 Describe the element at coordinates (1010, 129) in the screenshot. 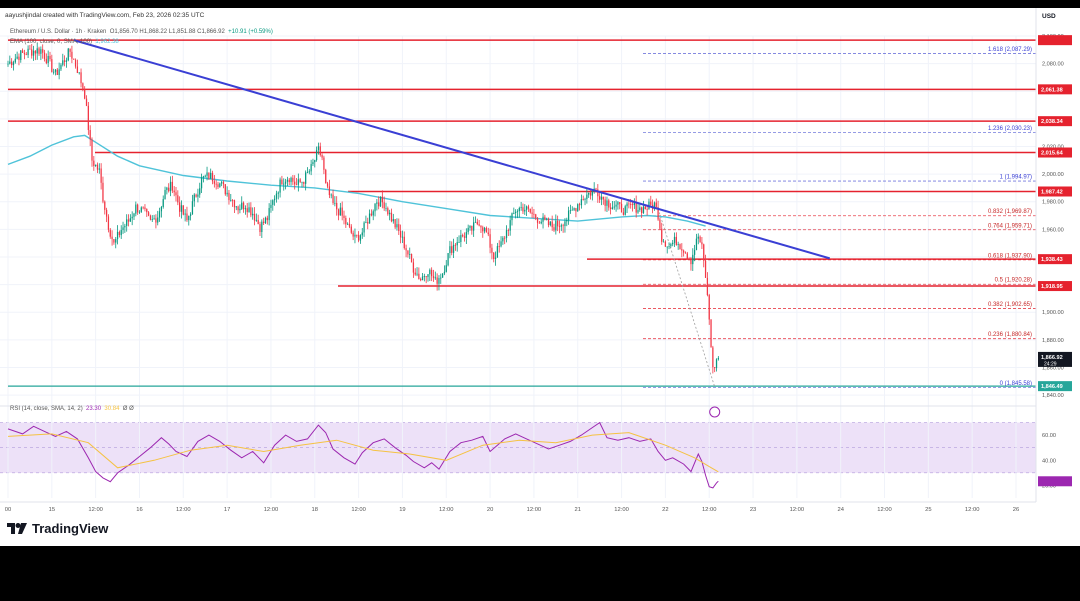

I see `fib-level-label: 1.236 (2,030.23)` at that location.